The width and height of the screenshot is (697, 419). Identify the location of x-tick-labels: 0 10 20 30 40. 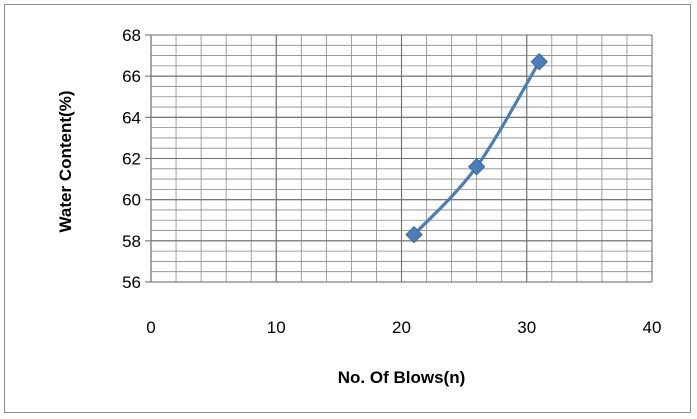
(403, 327).